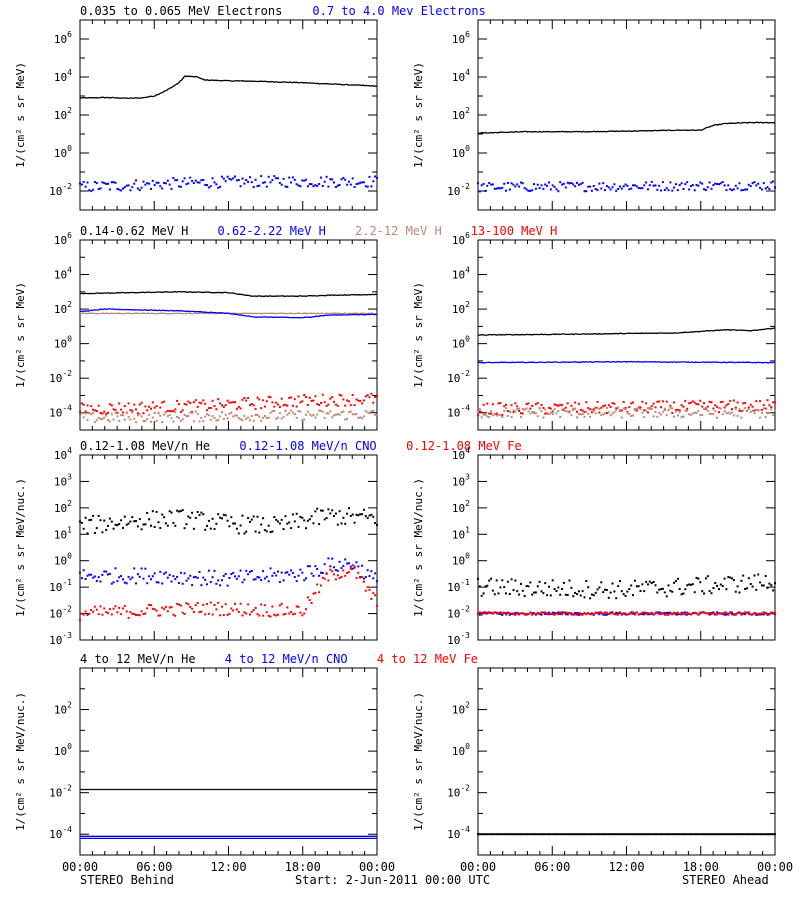 This screenshot has height=900, width=800. Describe the element at coordinates (303, 867) in the screenshot. I see `x-tick-label: 18:00` at that location.